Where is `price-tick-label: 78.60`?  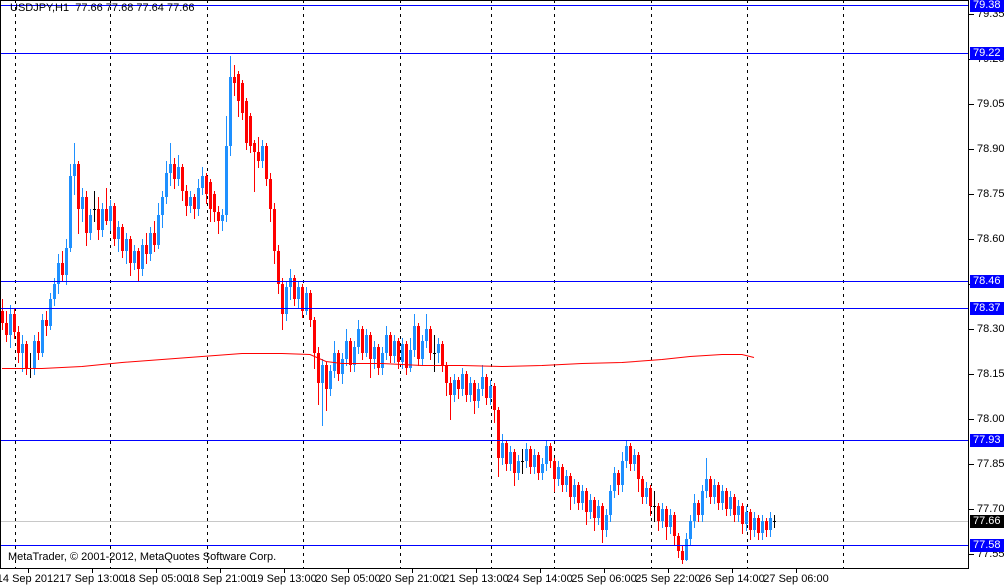 price-tick-label: 78.60 is located at coordinates (991, 239).